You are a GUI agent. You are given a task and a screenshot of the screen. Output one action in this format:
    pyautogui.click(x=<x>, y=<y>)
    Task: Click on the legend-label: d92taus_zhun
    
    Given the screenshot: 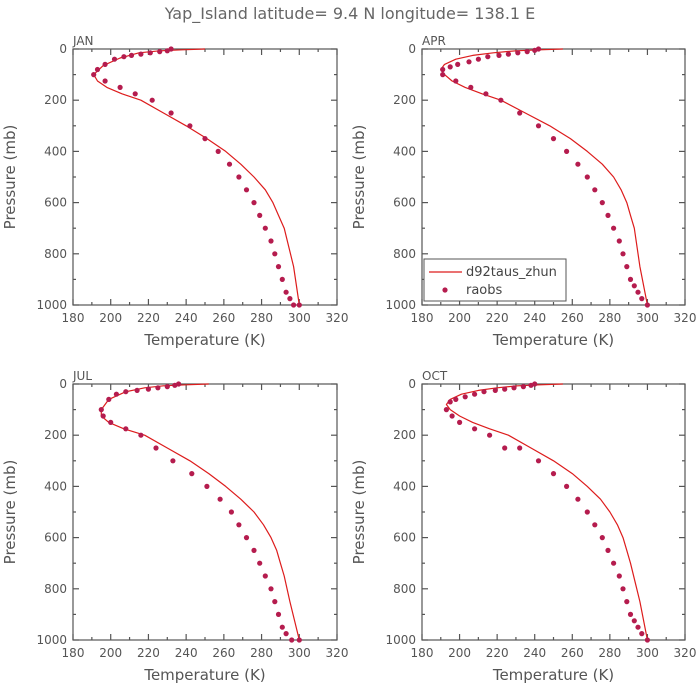 What is the action you would take?
    pyautogui.click(x=511, y=272)
    